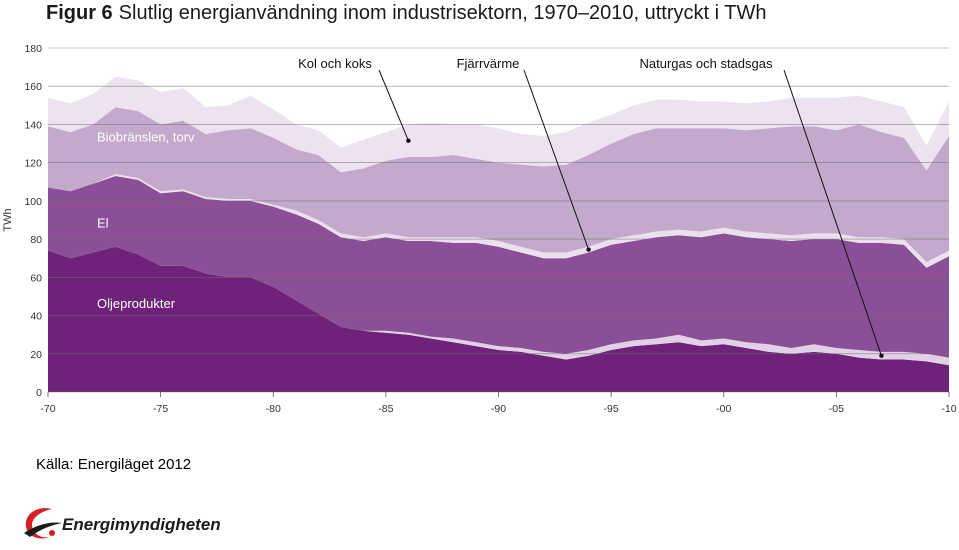 The width and height of the screenshot is (959, 550). I want to click on callout-dot-naturgas, so click(881, 355).